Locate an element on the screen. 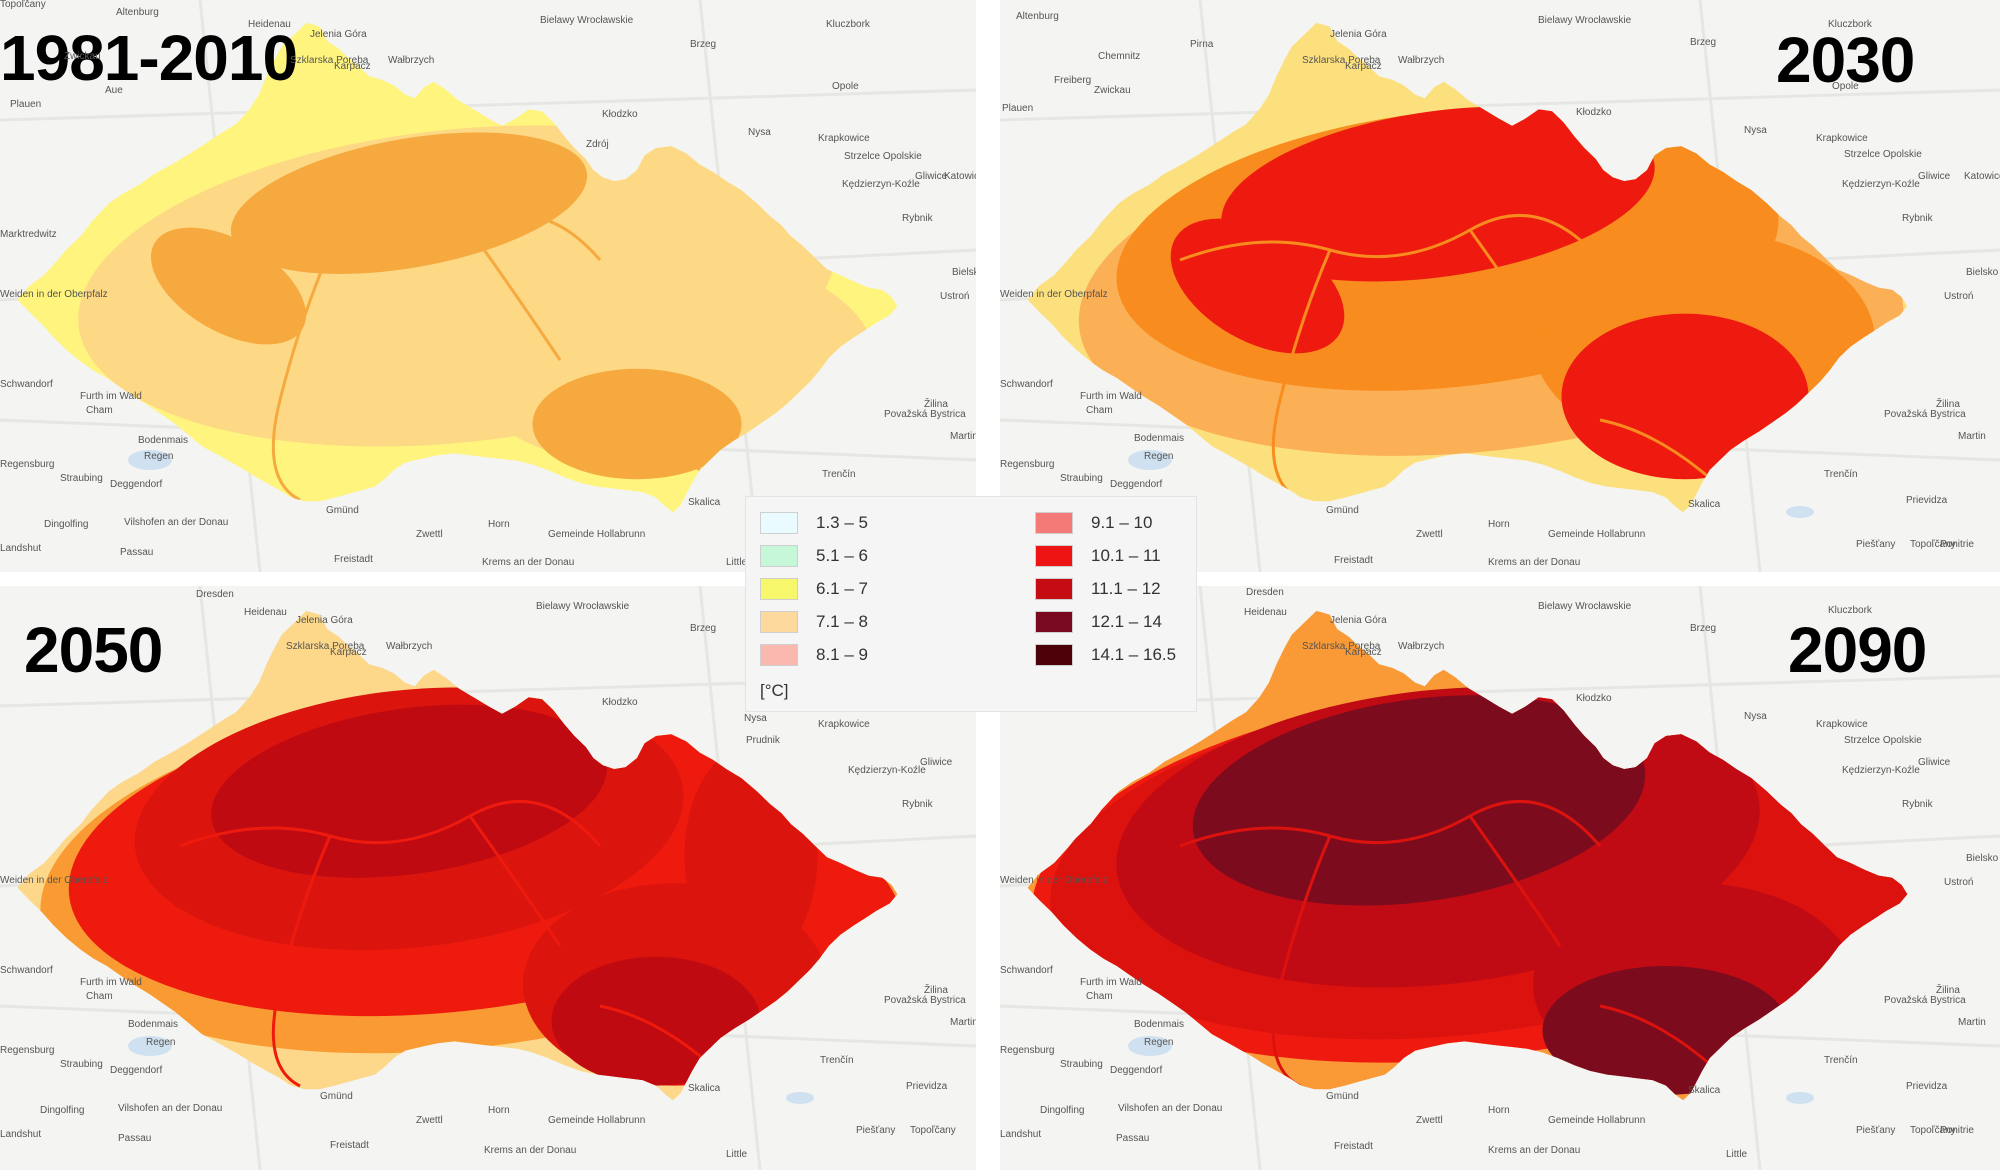 This screenshot has width=2000, height=1170. legend-item: 14.1 – 16.5 is located at coordinates (1105, 655).